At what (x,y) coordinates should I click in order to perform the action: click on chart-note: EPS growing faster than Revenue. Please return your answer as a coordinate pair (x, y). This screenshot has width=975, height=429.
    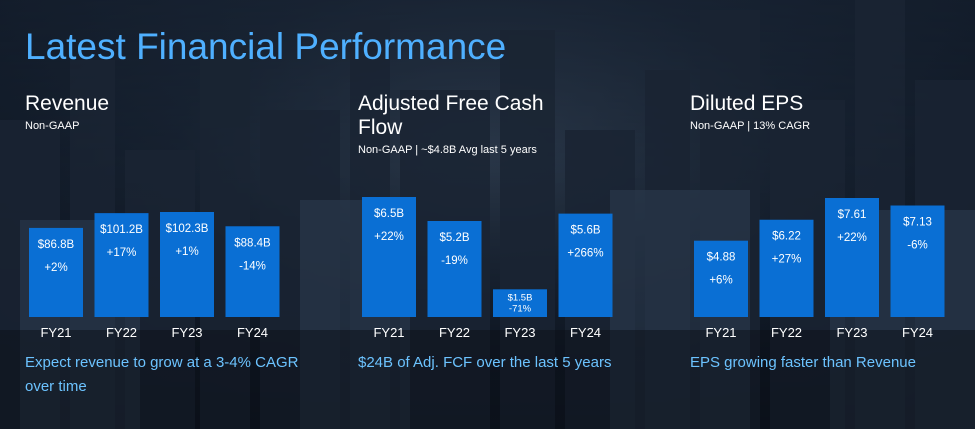
    Looking at the image, I should click on (803, 362).